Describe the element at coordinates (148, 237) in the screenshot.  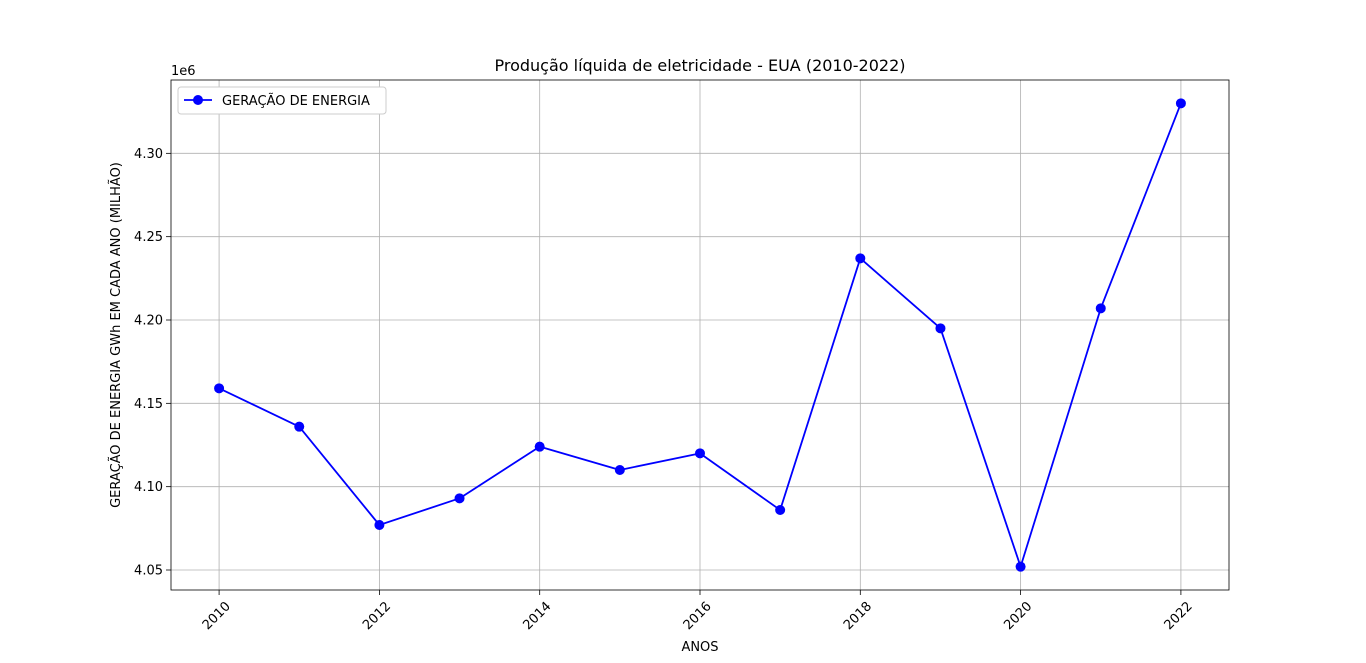
I see `y-tick-label: 4.25` at that location.